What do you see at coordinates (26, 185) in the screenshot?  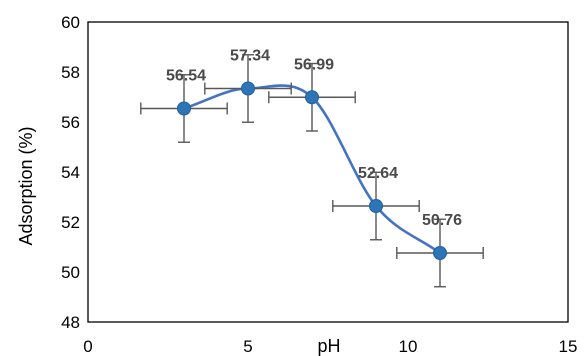 I see `y-axis-title: Adsorption (%)` at bounding box center [26, 185].